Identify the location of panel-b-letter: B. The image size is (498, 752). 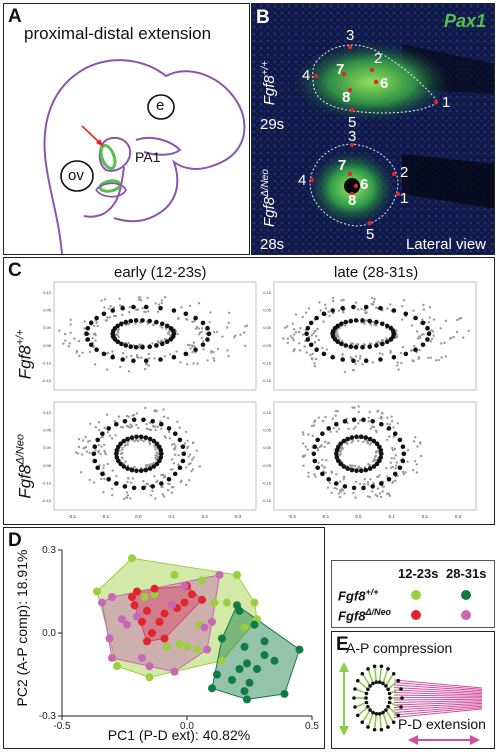
(263, 17).